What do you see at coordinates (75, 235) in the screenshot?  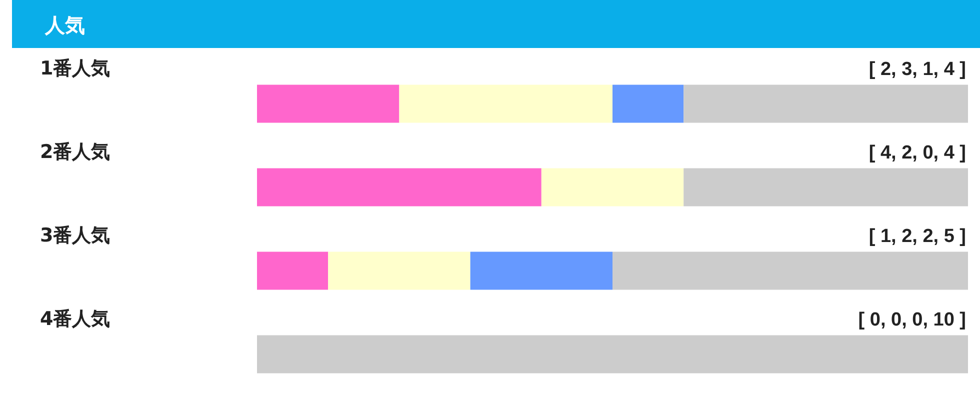 I see `y-tick-label: 3番人気` at bounding box center [75, 235].